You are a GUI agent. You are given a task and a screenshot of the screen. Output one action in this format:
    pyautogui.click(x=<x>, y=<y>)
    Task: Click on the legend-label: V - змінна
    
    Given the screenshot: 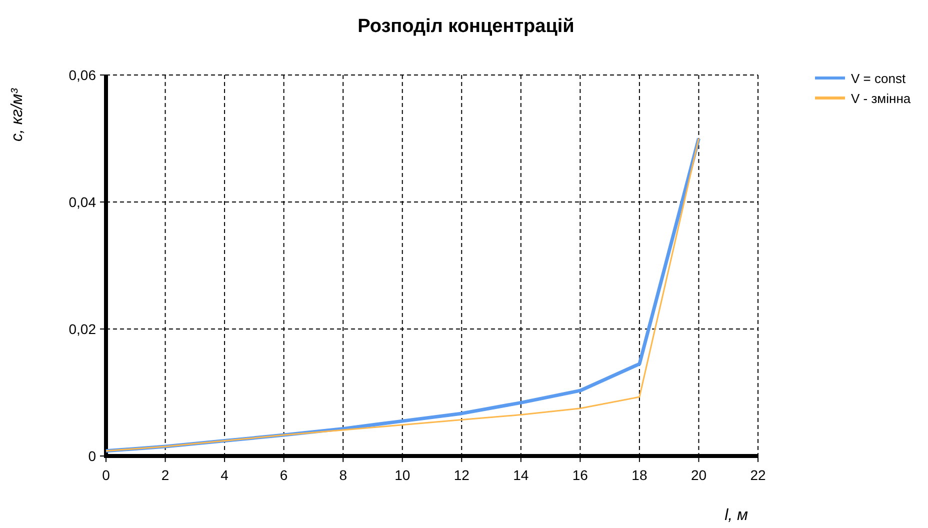 What is the action you would take?
    pyautogui.click(x=881, y=98)
    